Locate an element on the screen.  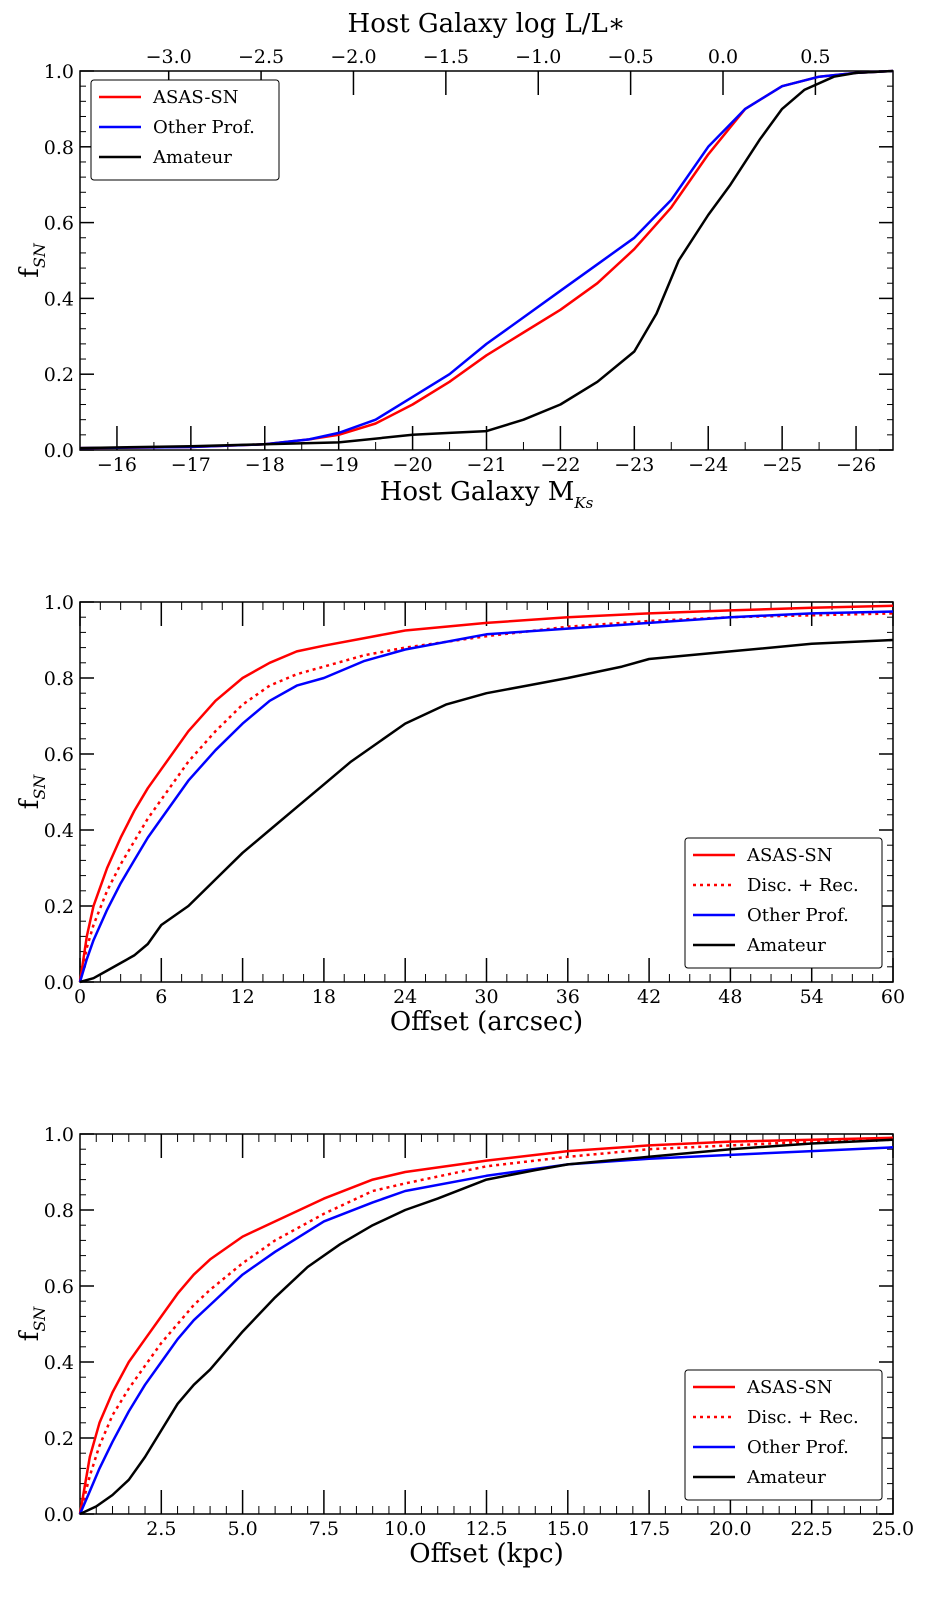
x-axis-title: Host Galaxy MKs is located at coordinates (487, 494).